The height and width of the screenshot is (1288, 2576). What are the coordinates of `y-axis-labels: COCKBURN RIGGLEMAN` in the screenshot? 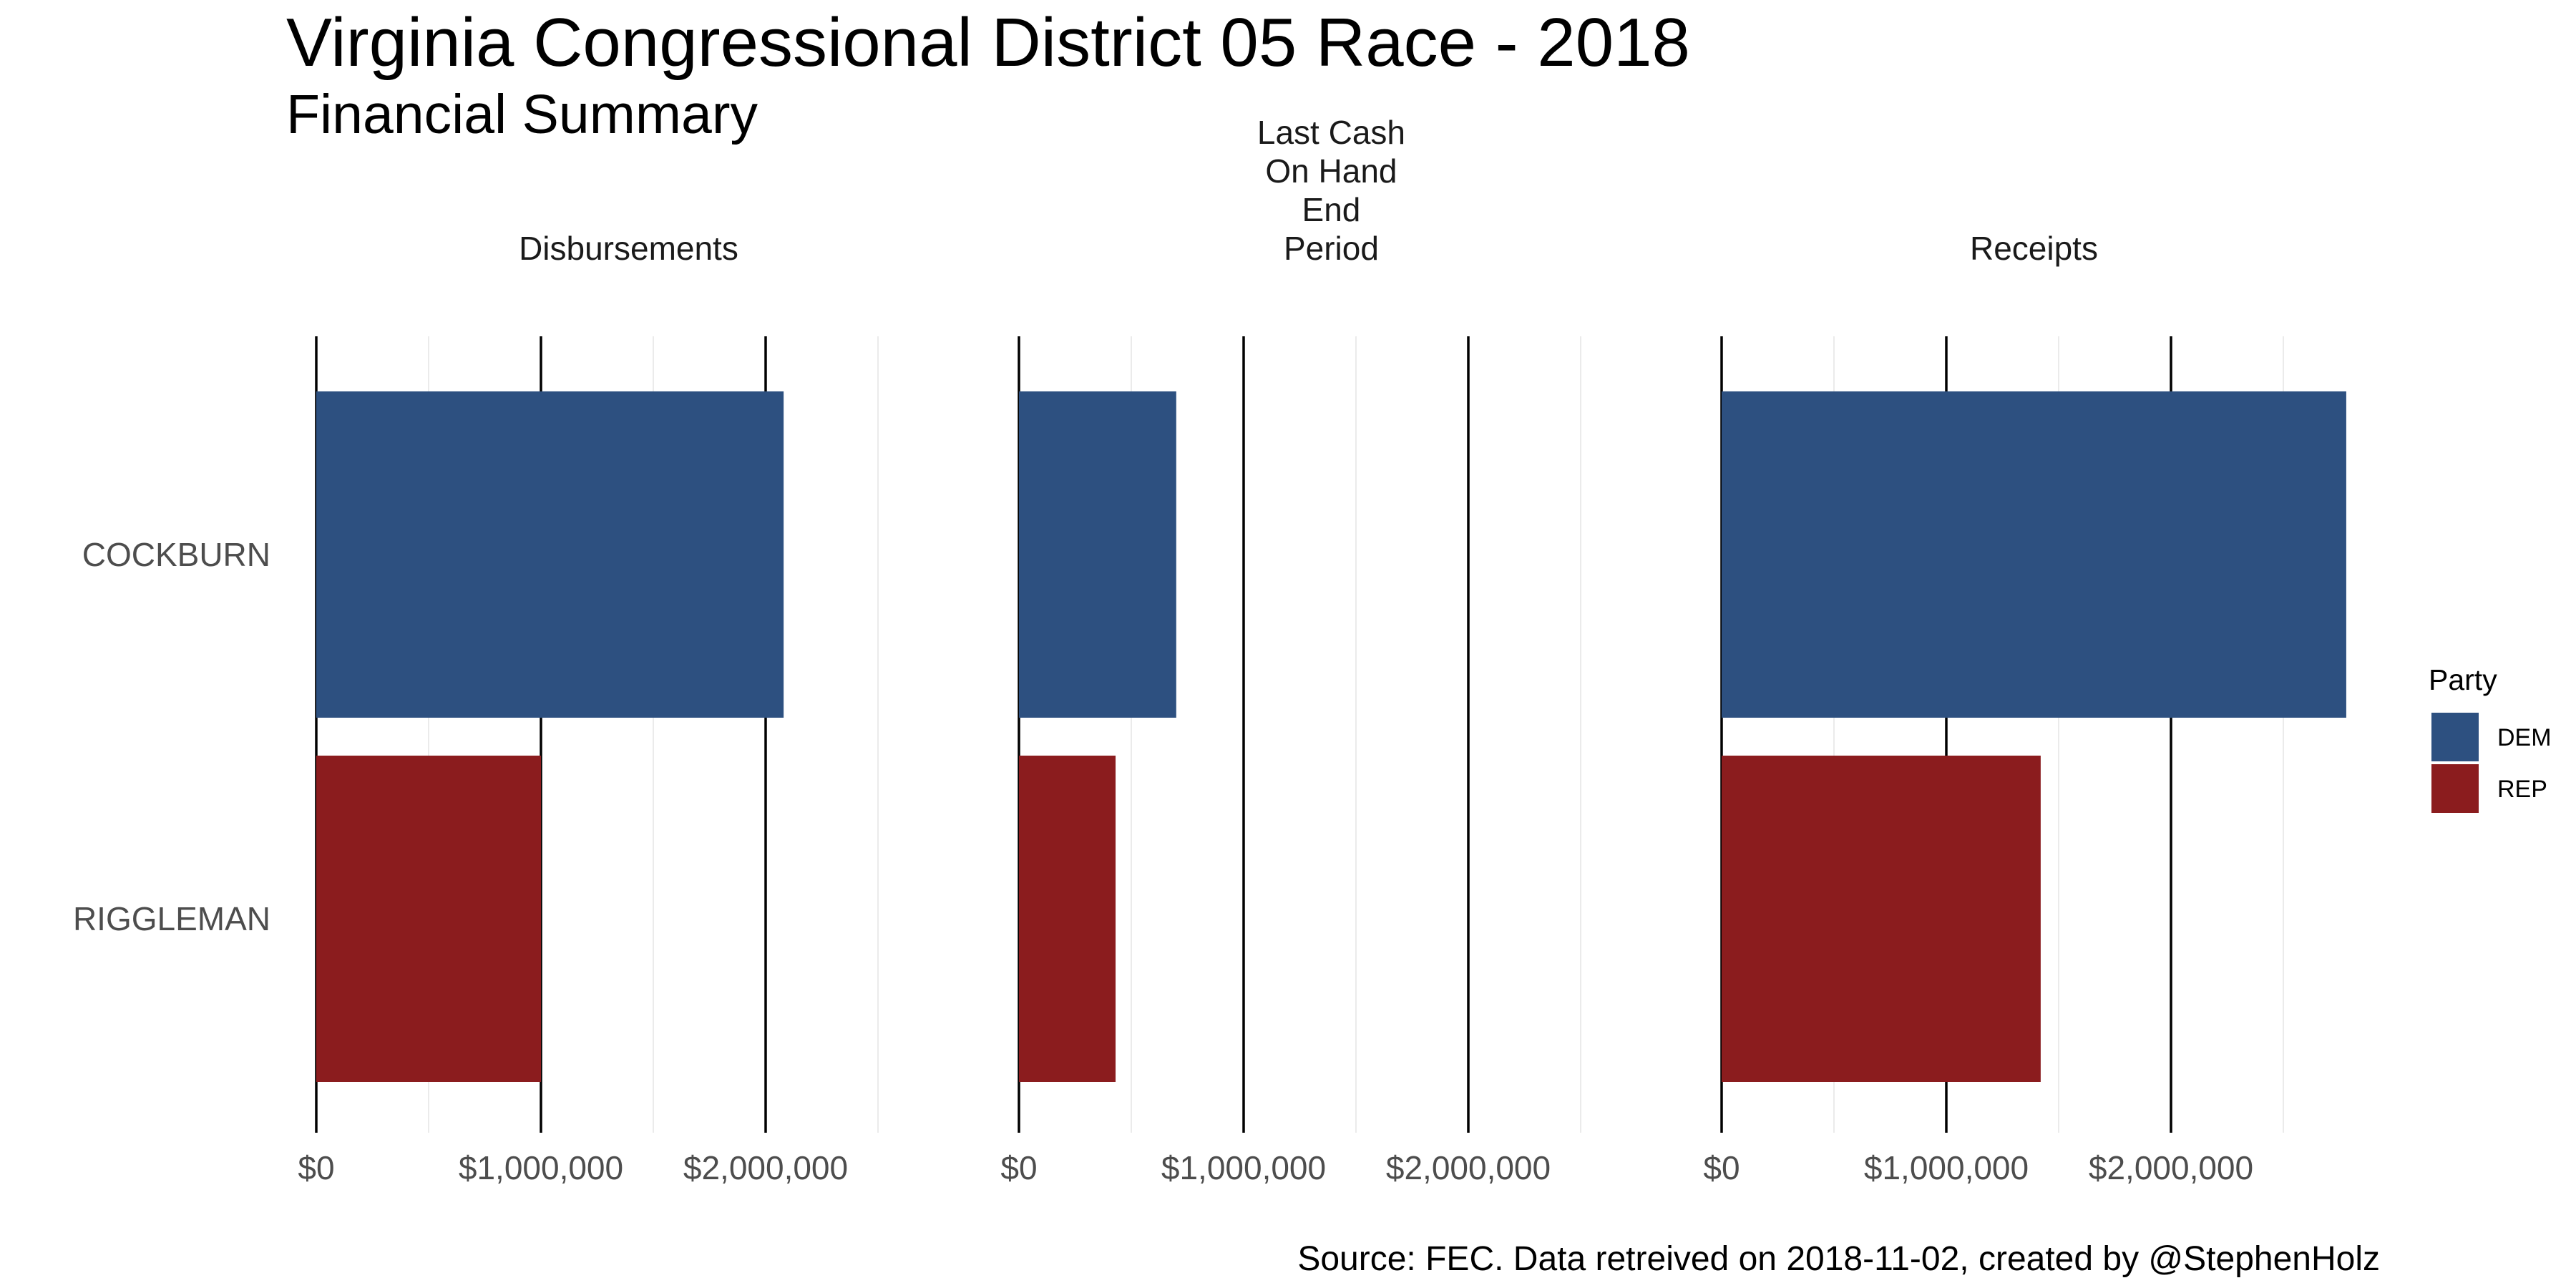 It's located at (171, 736).